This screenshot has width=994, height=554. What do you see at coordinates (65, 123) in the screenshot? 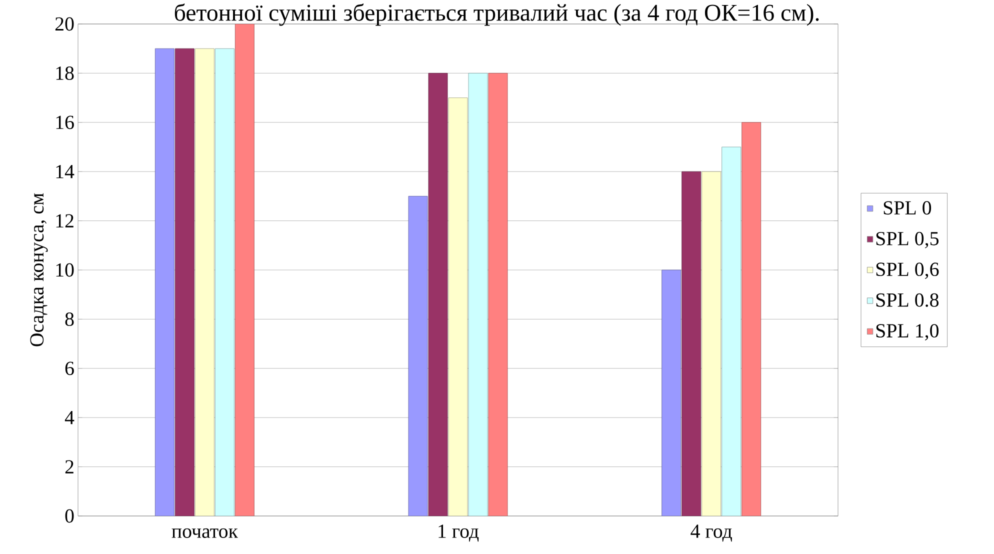
I see `y-tick-label: 16` at bounding box center [65, 123].